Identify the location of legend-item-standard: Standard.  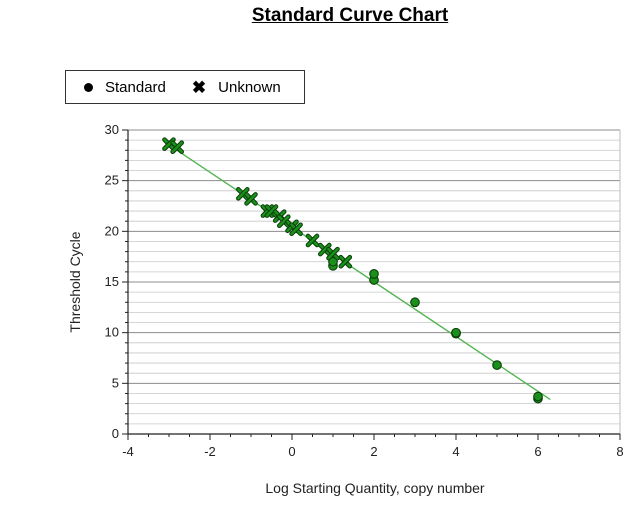
(125, 87).